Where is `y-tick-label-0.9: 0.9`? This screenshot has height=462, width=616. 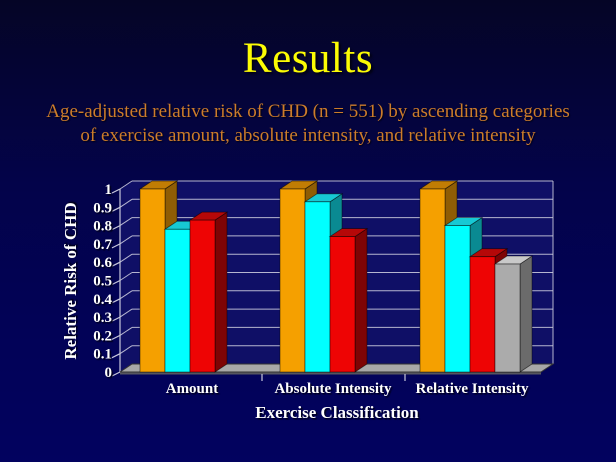 y-tick-label-0.9: 0.9 is located at coordinates (102, 208).